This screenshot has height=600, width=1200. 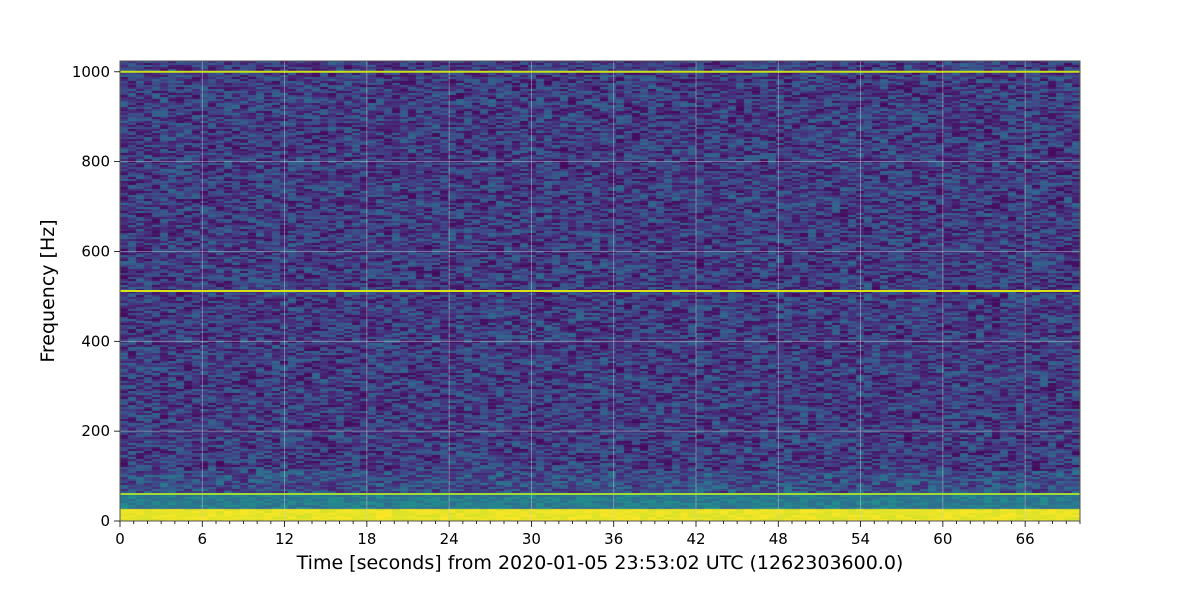 I want to click on y-tick-label: 0, so click(x=105, y=521).